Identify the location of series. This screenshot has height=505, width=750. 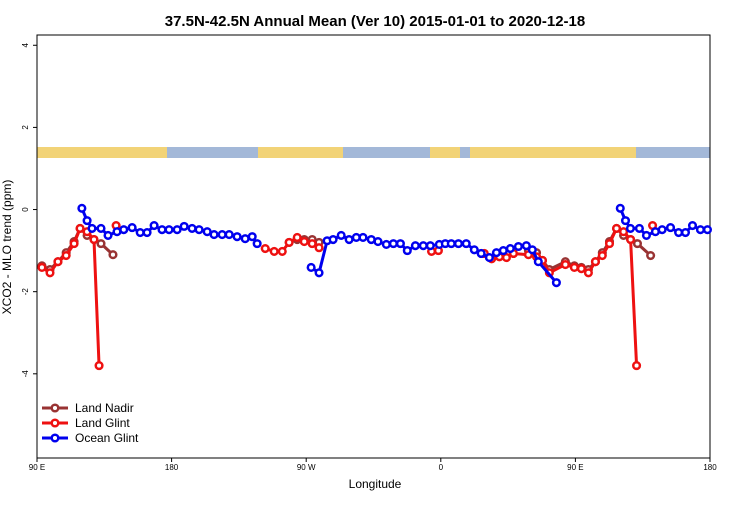
(395, 245).